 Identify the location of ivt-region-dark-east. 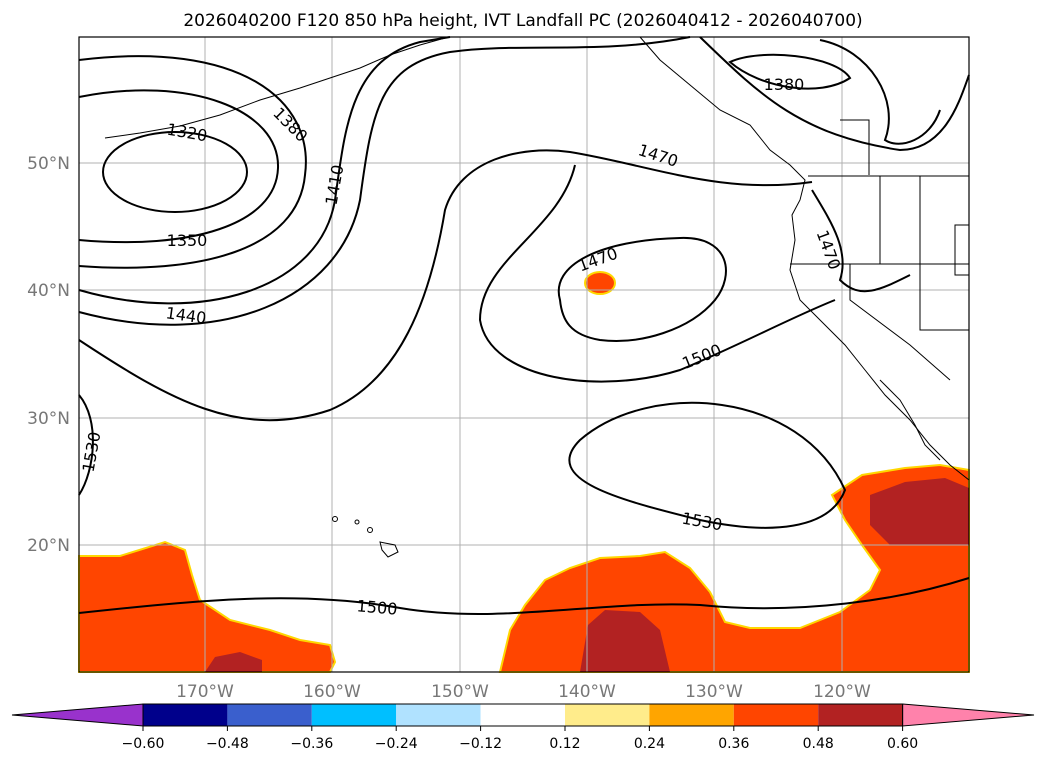
(919, 511).